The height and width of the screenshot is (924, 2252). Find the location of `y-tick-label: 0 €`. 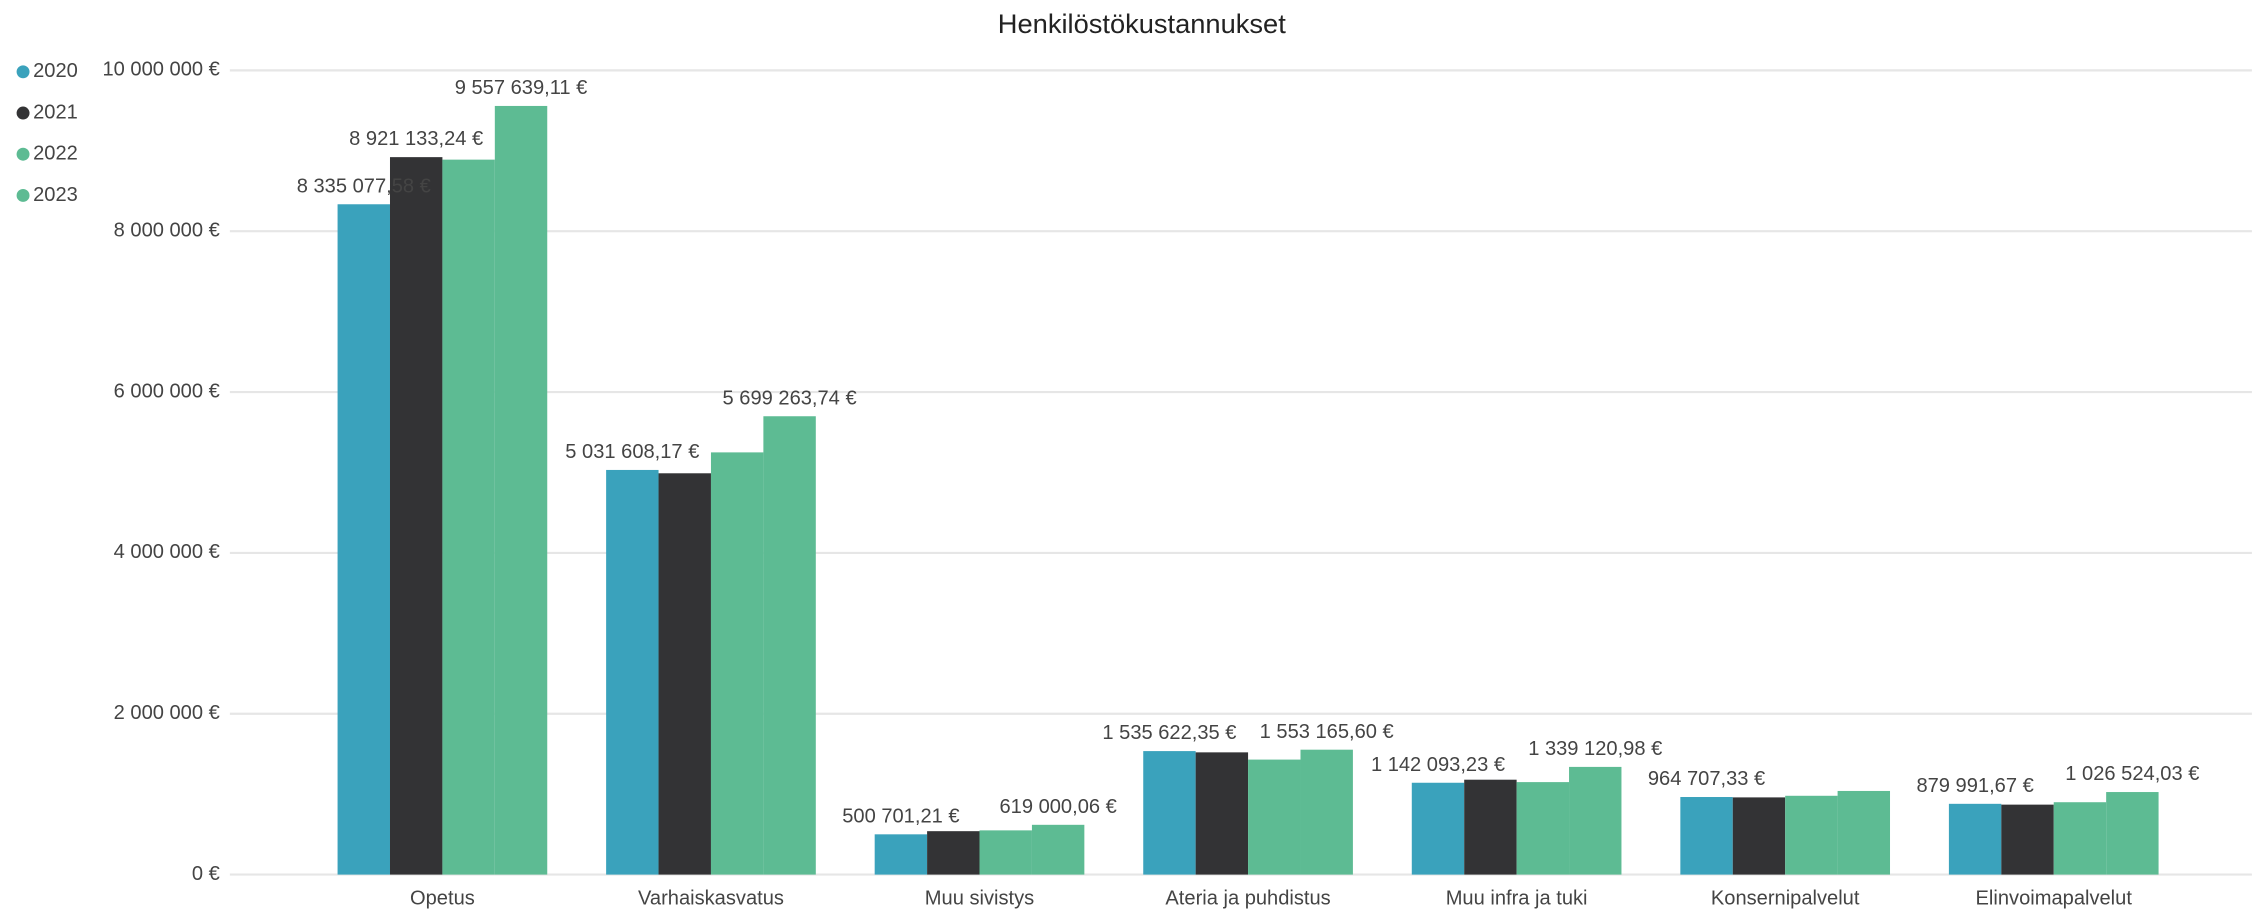

y-tick-label: 0 € is located at coordinates (206, 874).